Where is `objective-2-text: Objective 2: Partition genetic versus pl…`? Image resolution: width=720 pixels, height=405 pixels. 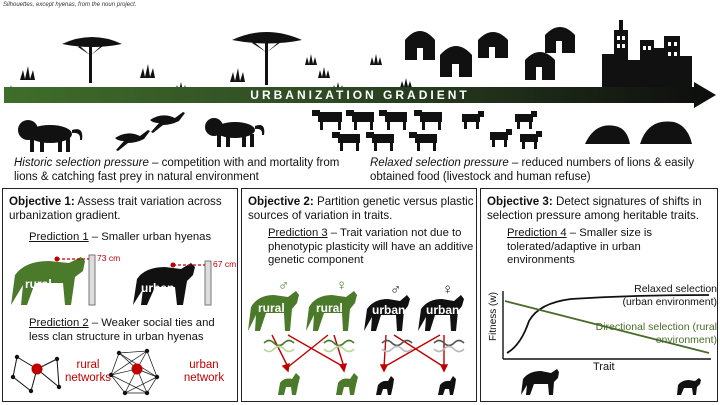
objective-2-text: Objective 2: Partition genetic versus pl… is located at coordinates (361, 209).